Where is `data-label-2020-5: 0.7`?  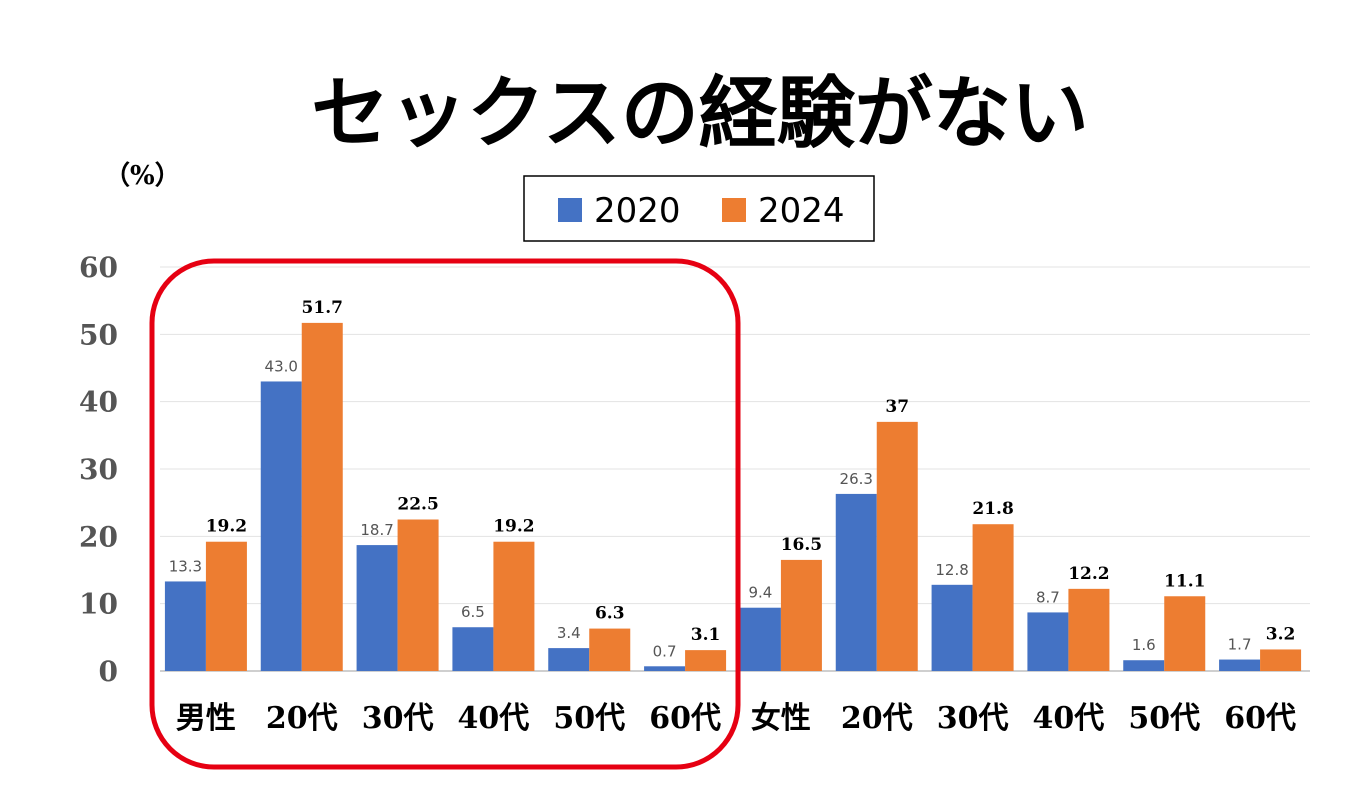 data-label-2020-5: 0.7 is located at coordinates (665, 651).